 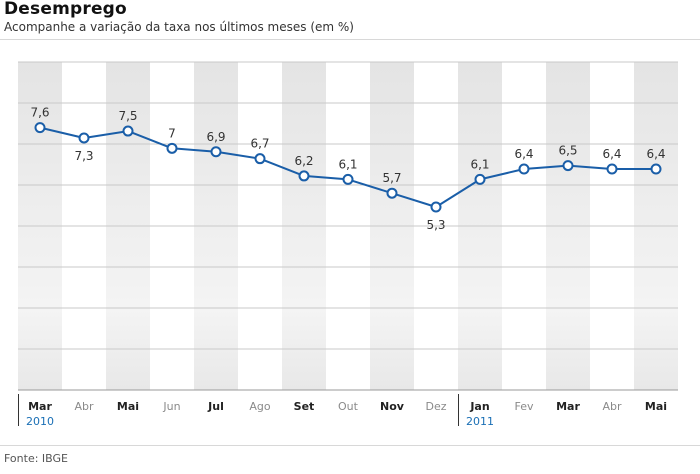 I want to click on x-tick-label: Dez, so click(x=435, y=406).